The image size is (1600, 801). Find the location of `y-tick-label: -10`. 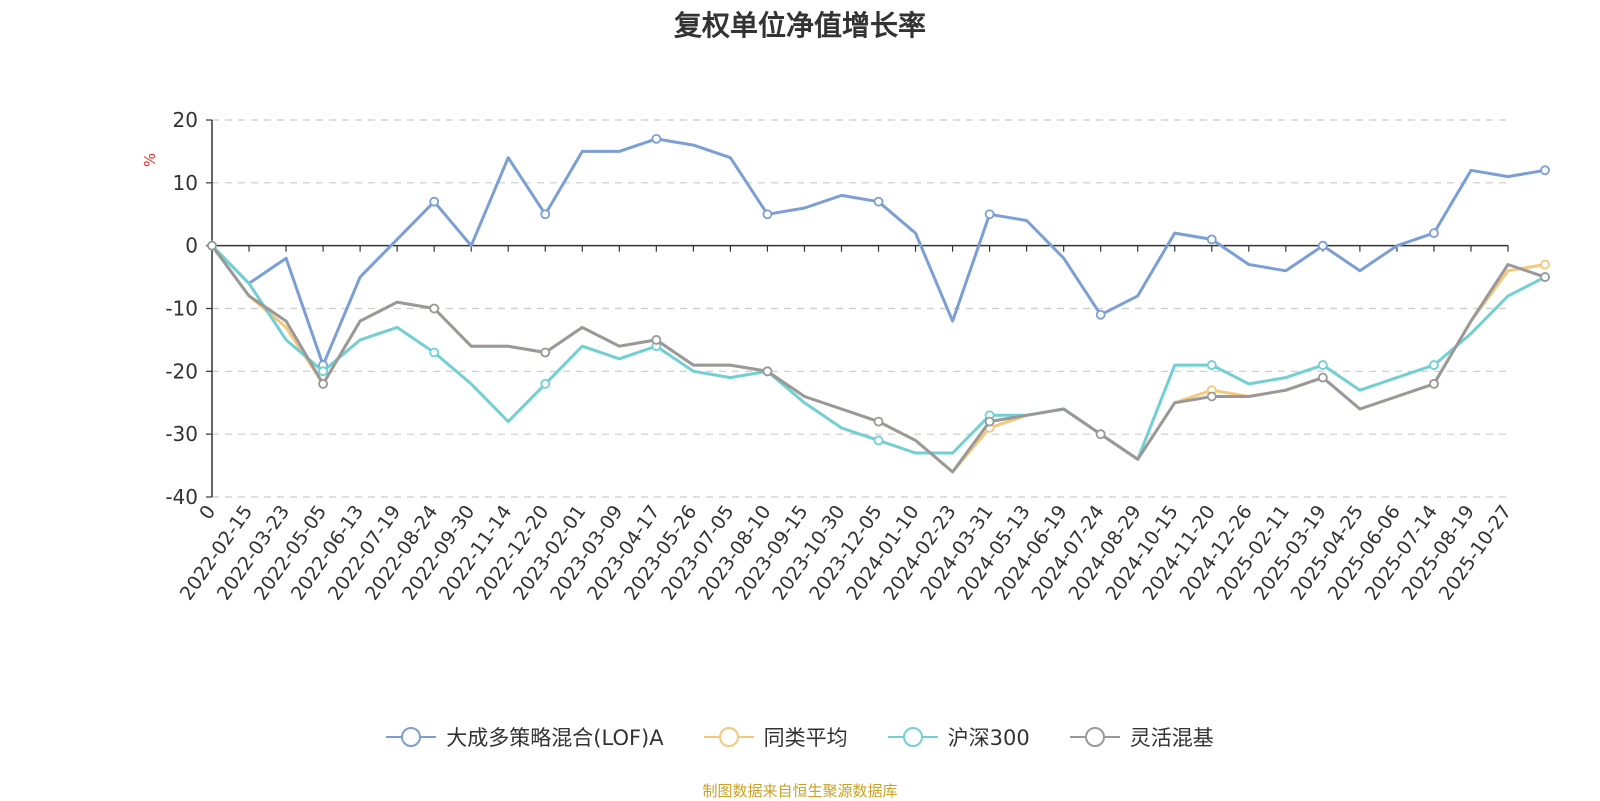

y-tick-label: -10 is located at coordinates (181, 309).